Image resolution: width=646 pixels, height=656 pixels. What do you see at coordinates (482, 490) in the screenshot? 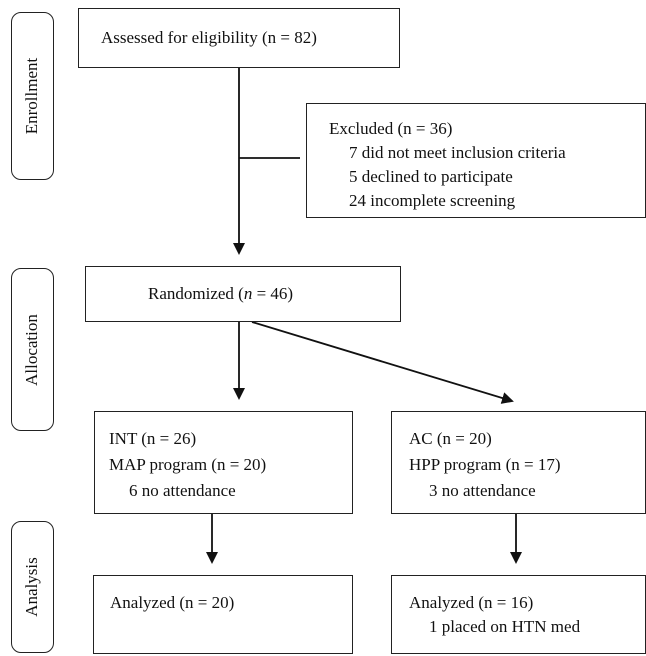
I see `ac-group-line: 3 no attendance` at bounding box center [482, 490].